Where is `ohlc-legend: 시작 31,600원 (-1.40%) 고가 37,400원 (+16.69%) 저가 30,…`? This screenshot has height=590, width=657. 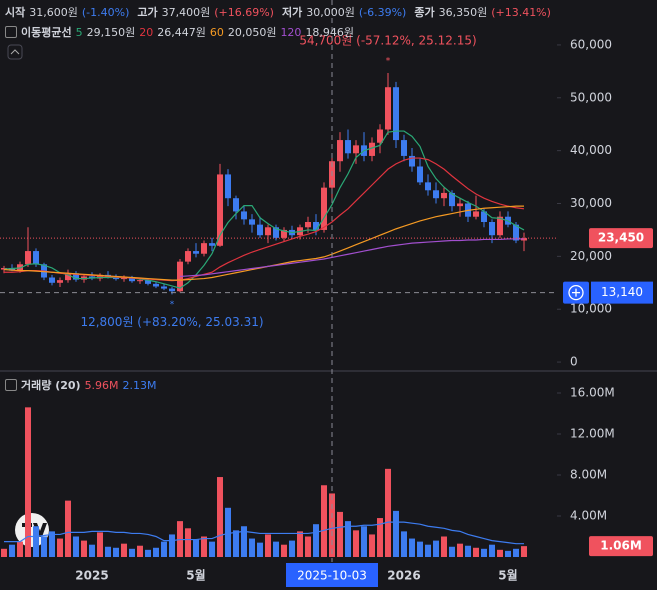
ohlc-legend: 시작 31,600원 (-1.40%) 고가 37,400원 (+16.69%) 저가 30,… is located at coordinates (280, 12).